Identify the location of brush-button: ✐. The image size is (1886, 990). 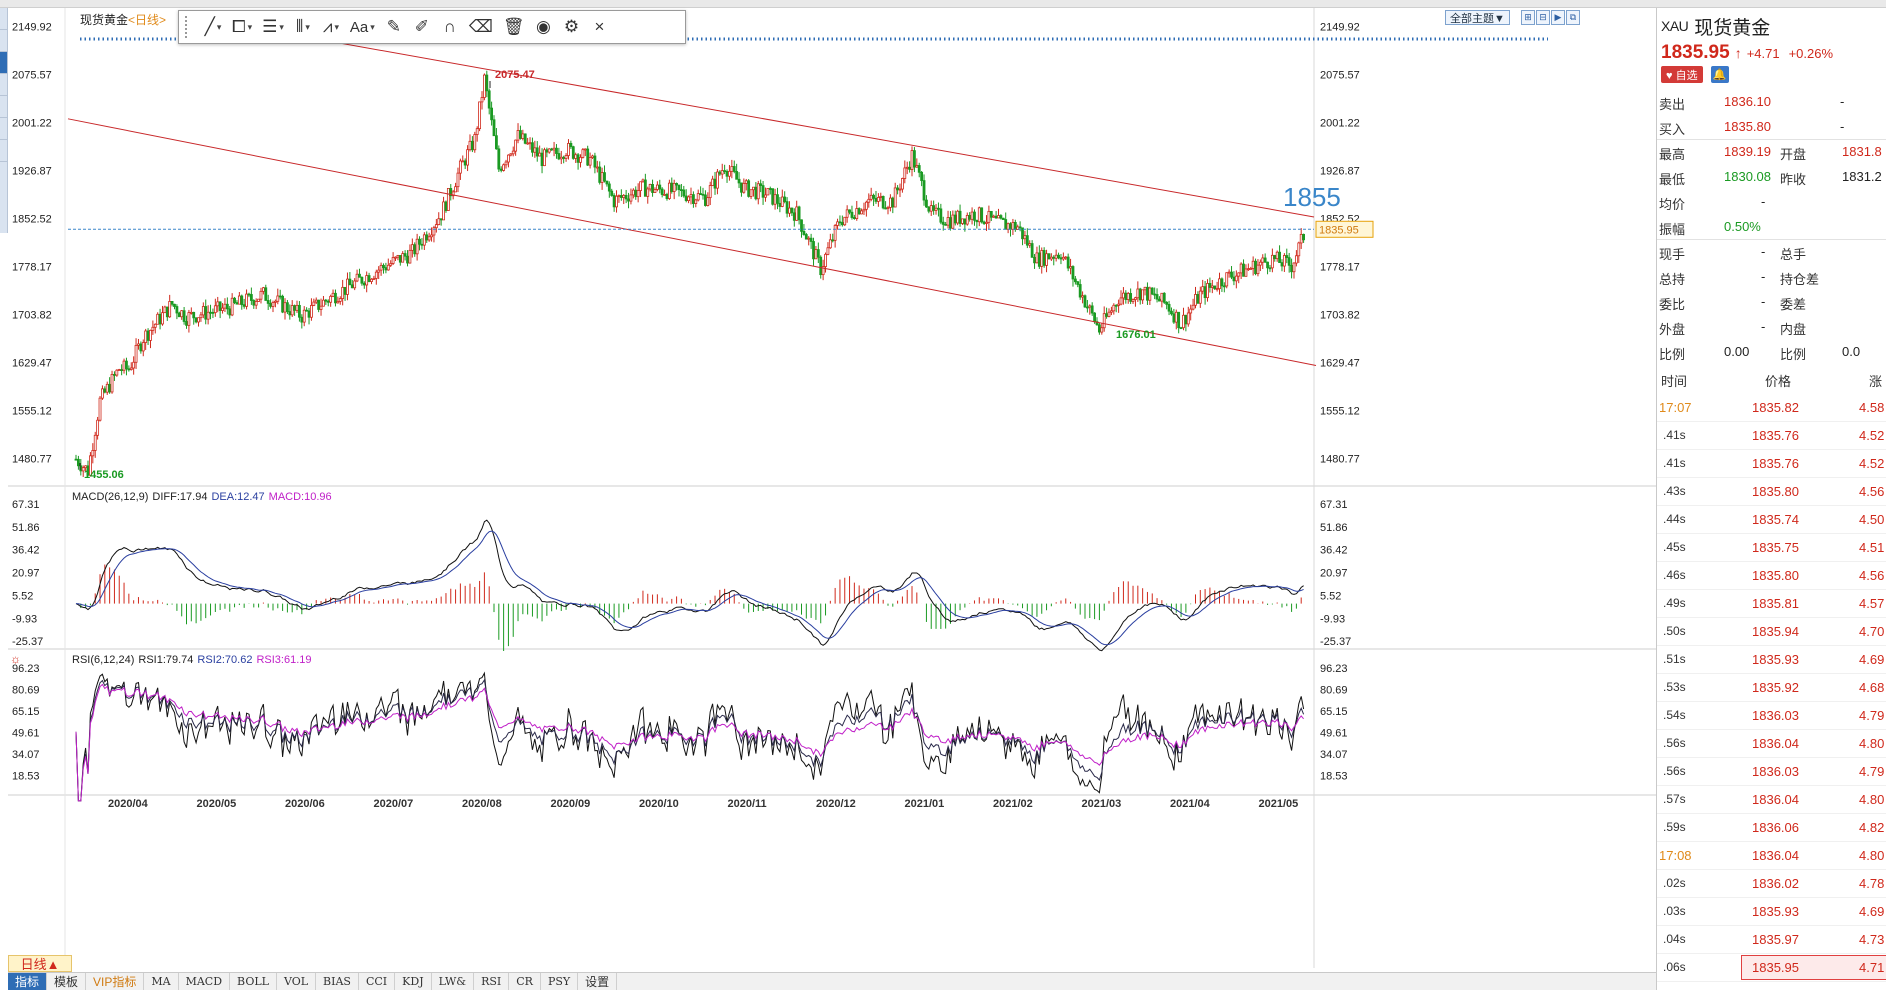
(422, 27).